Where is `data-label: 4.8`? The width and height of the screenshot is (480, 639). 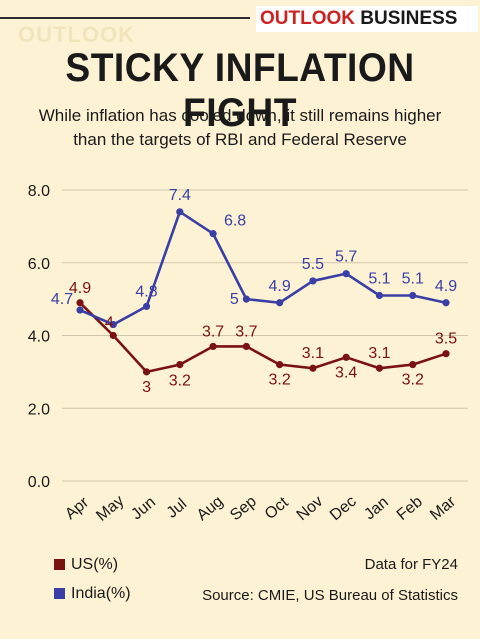 data-label: 4.8 is located at coordinates (146, 291).